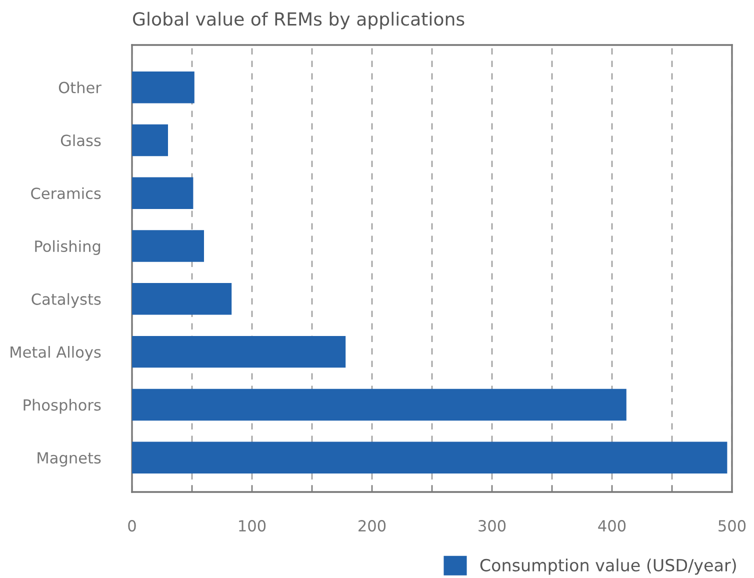  What do you see at coordinates (372, 526) in the screenshot?
I see `x-tick-label: 200` at bounding box center [372, 526].